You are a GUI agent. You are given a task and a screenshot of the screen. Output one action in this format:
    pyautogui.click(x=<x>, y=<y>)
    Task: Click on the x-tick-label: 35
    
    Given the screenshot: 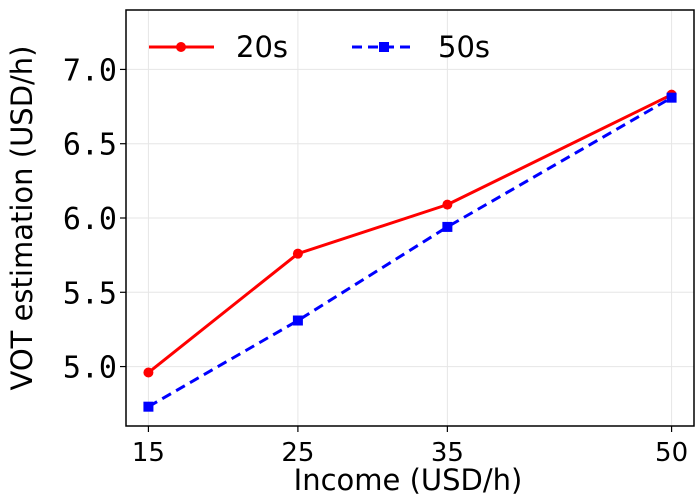 What is the action you would take?
    pyautogui.click(x=447, y=453)
    